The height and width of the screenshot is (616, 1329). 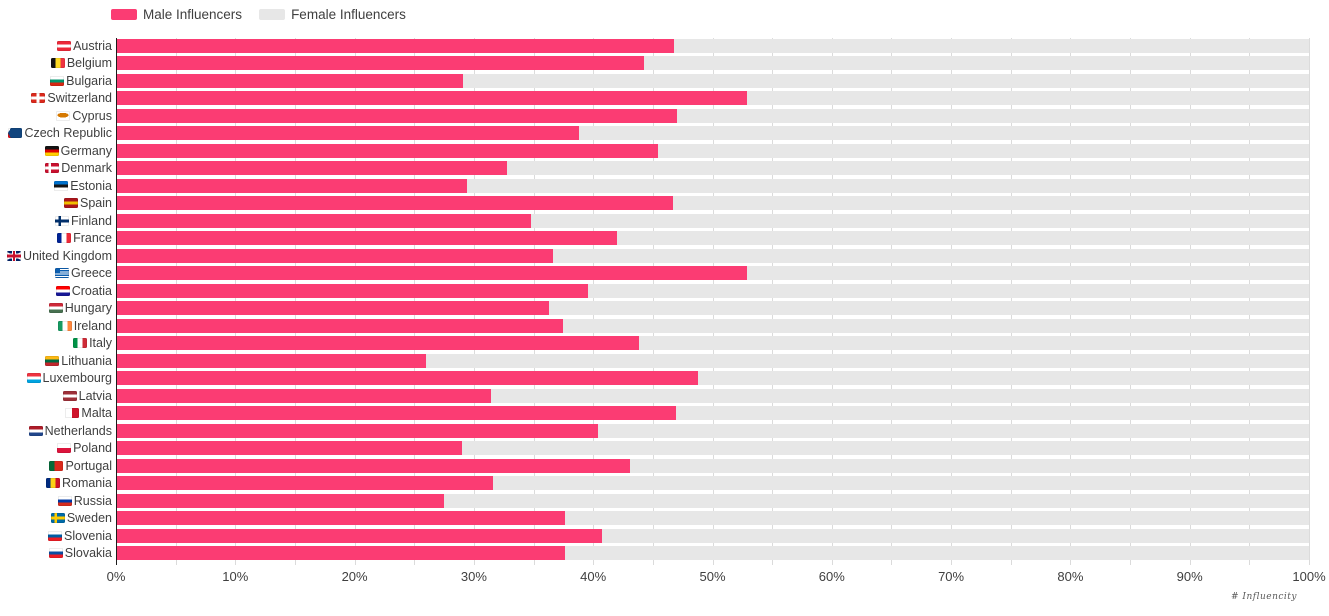 What do you see at coordinates (57, 63) in the screenshot?
I see `belgium-flag-icon` at bounding box center [57, 63].